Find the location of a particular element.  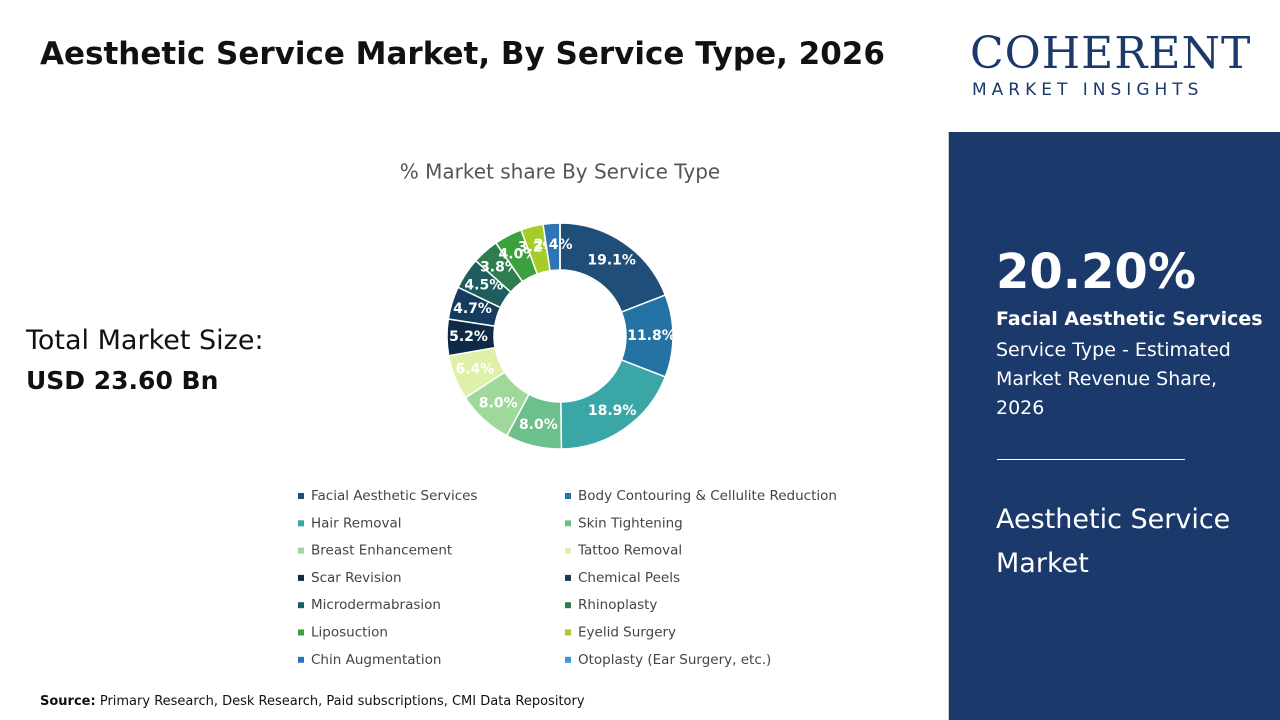

total-value: USD 23.60 Bn is located at coordinates (122, 380).